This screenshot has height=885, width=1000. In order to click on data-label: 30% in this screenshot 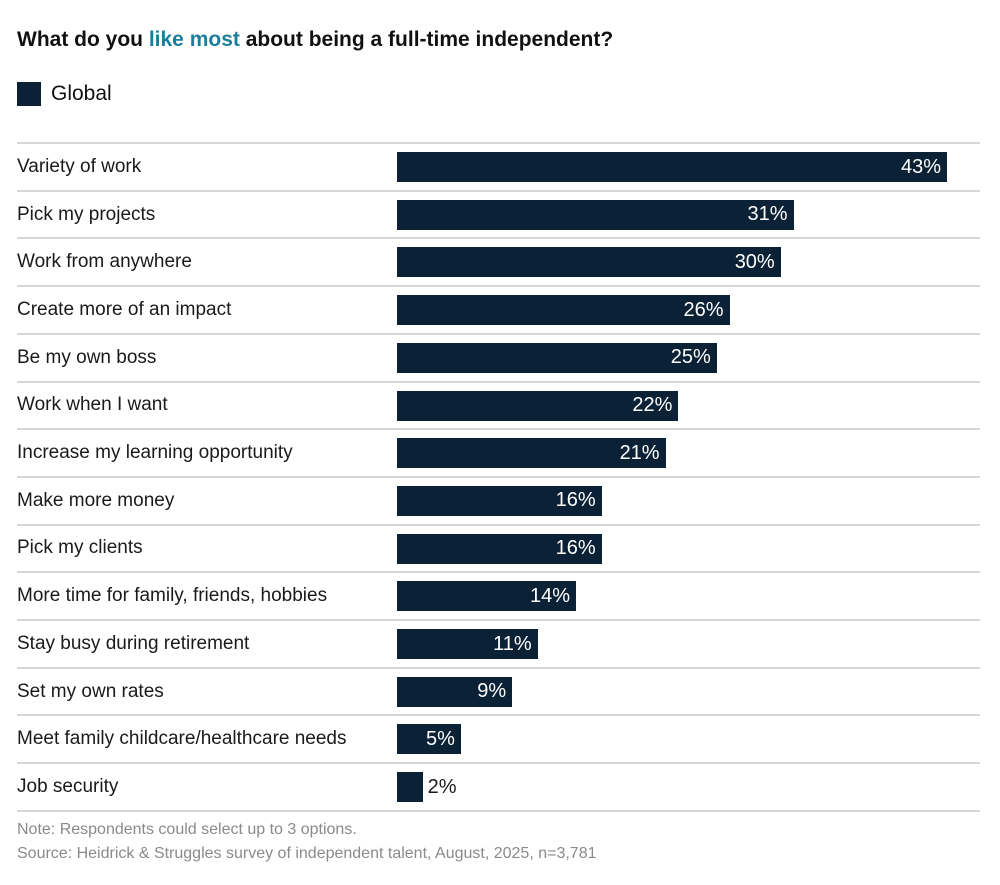, I will do `click(754, 261)`.